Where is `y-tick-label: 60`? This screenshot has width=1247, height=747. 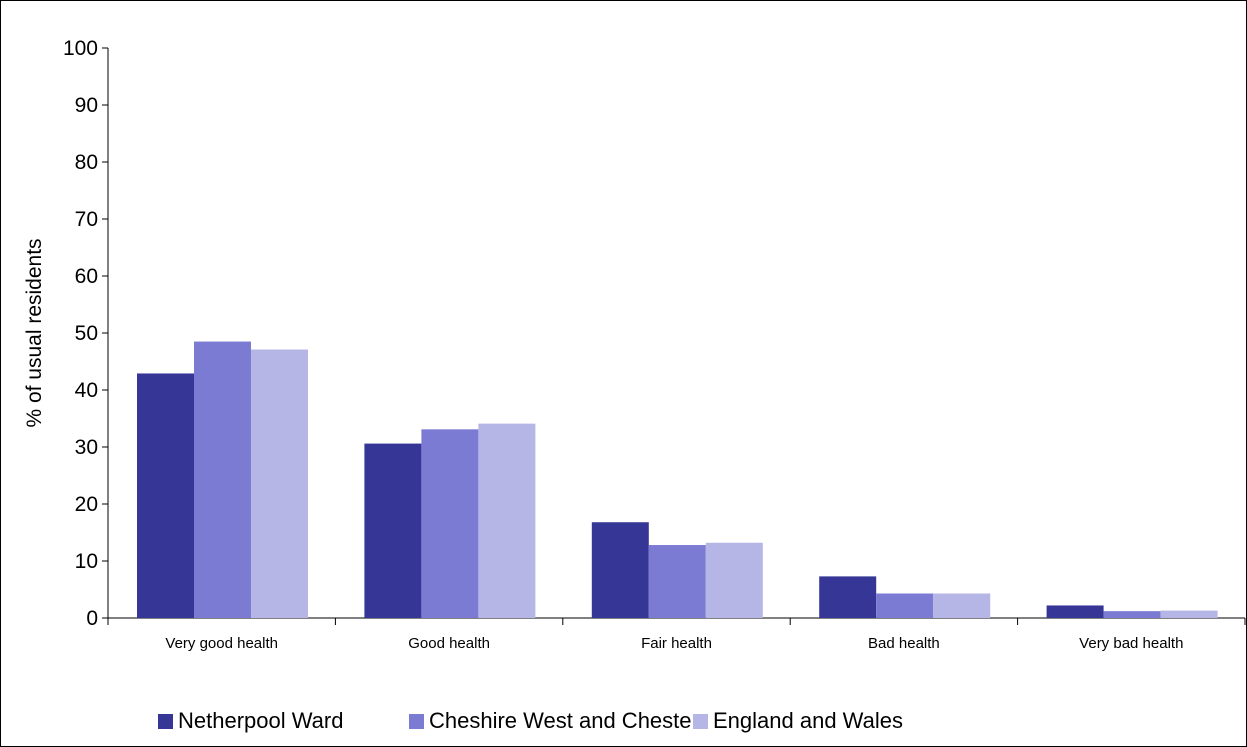
y-tick-label: 60 is located at coordinates (86, 276).